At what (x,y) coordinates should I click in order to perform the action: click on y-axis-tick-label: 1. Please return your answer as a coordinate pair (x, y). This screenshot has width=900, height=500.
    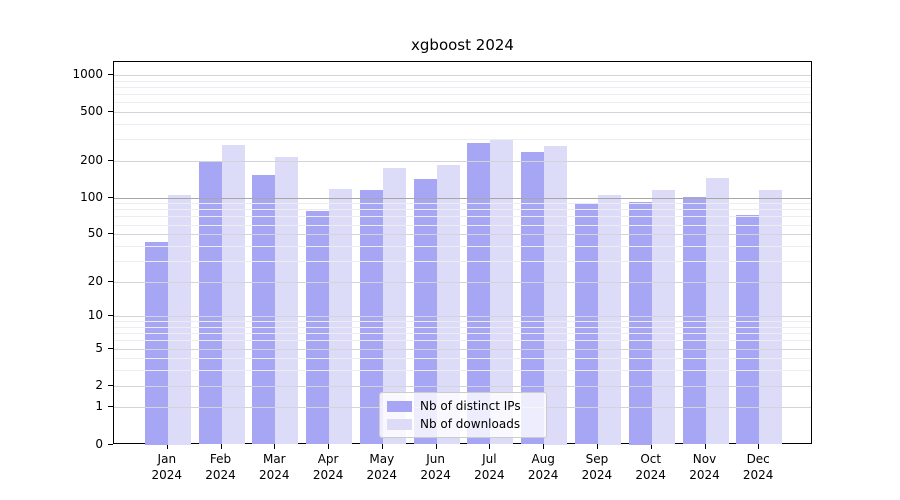
    Looking at the image, I should click on (99, 406).